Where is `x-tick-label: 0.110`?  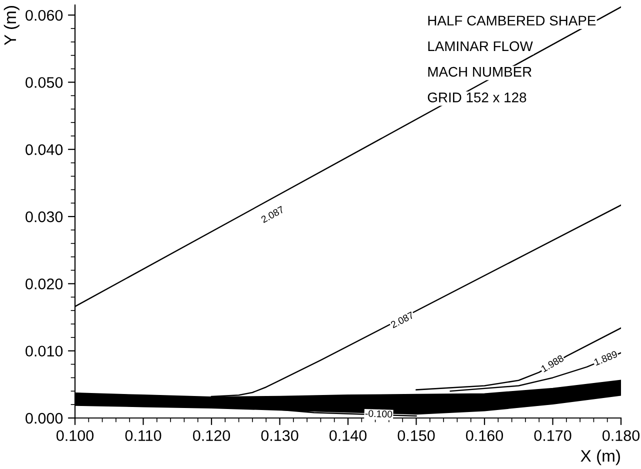
x-tick-label: 0.110 is located at coordinates (143, 436).